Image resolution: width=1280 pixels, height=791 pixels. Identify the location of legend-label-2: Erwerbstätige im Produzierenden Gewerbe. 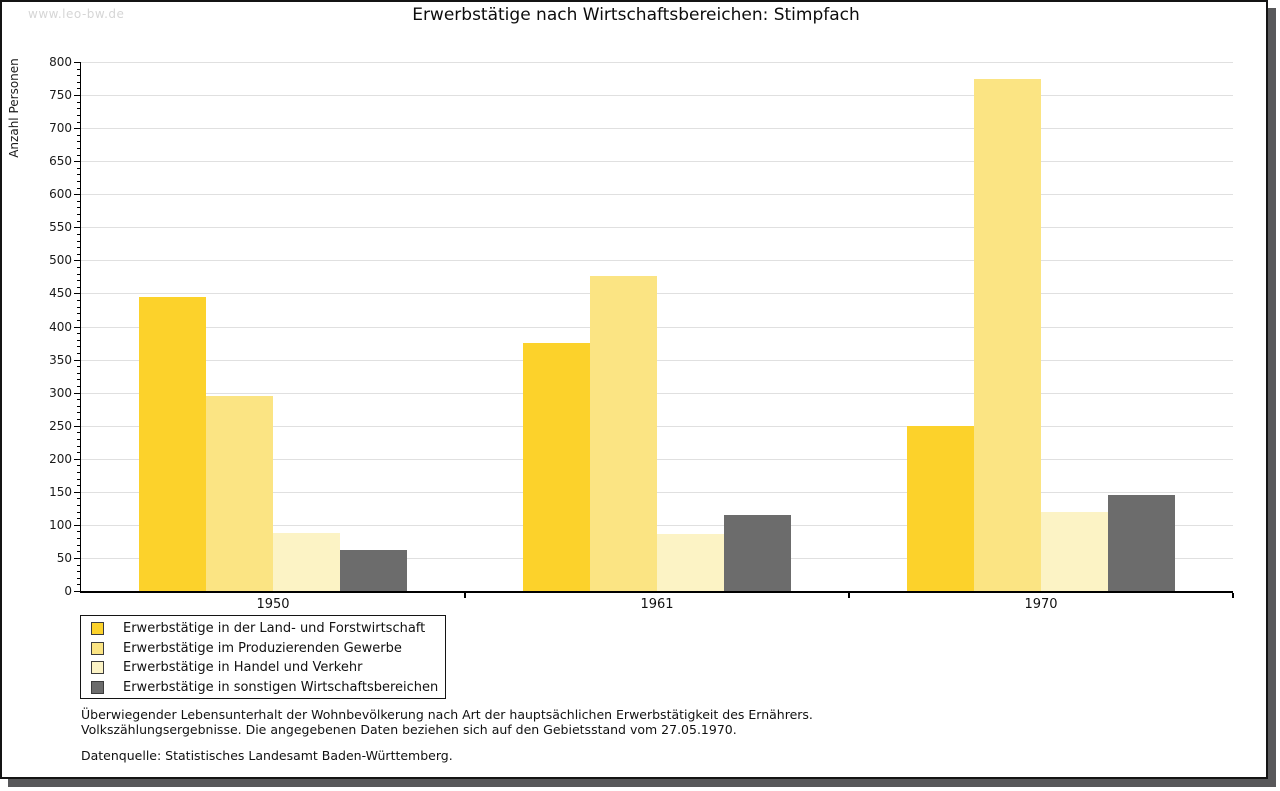
(262, 648).